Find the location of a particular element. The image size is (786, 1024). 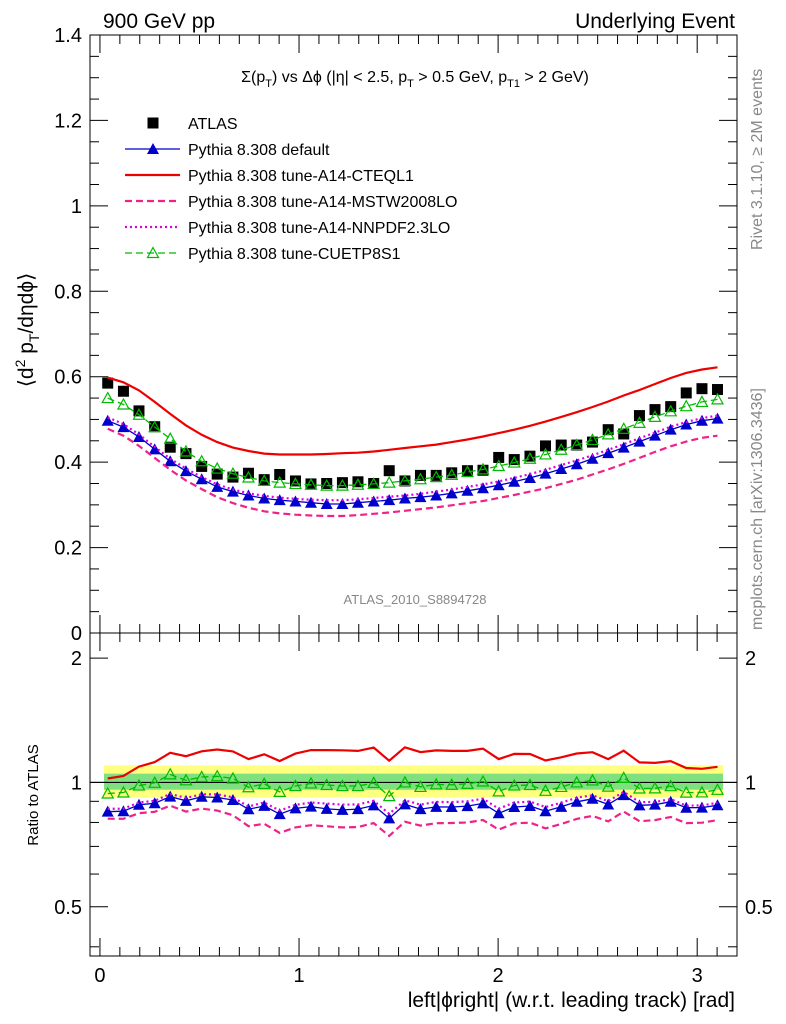

legend-item: Pythia 8.308 tune-A14-CTEQL1 is located at coordinates (269, 176).